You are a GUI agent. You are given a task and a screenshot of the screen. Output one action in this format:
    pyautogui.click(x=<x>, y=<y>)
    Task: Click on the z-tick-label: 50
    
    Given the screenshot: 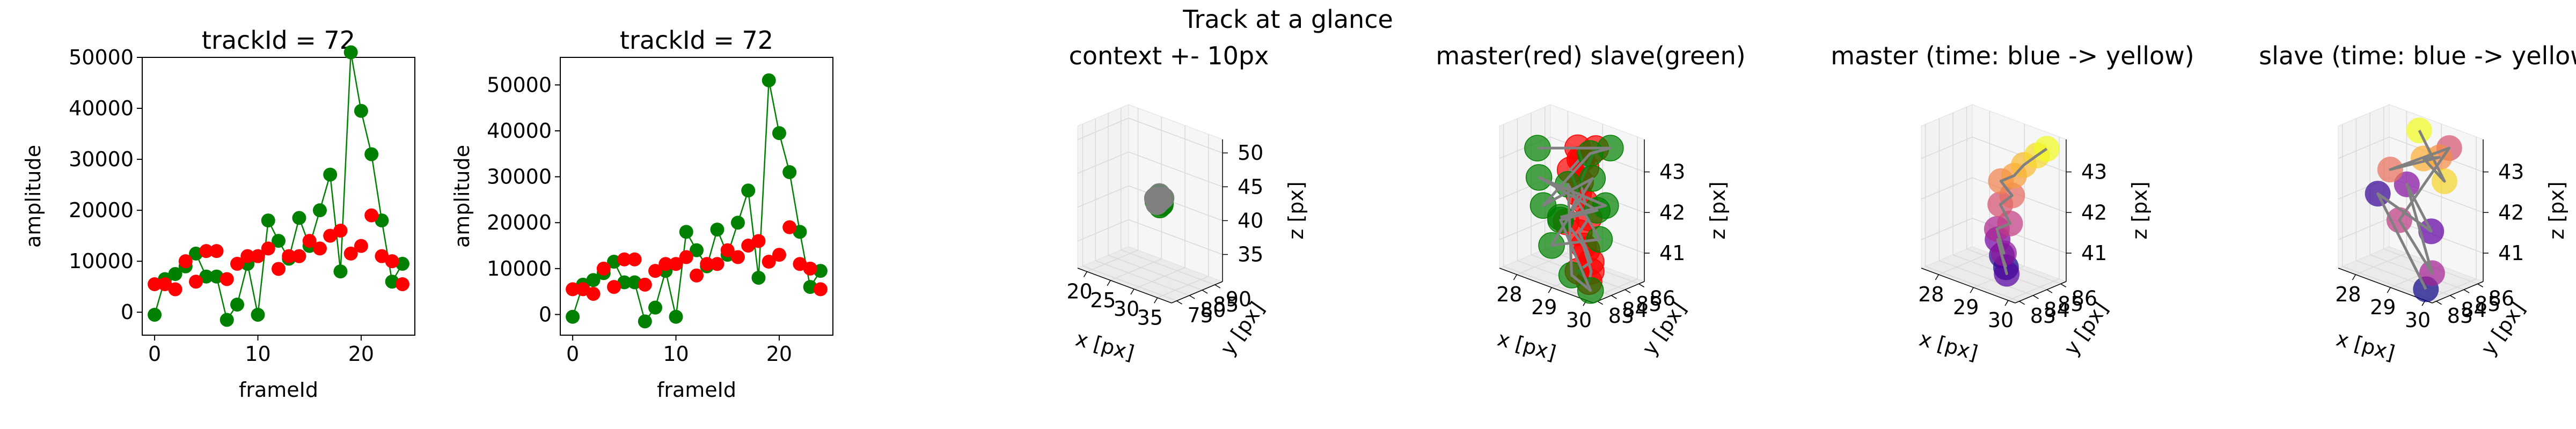 What is the action you would take?
    pyautogui.click(x=1250, y=153)
    